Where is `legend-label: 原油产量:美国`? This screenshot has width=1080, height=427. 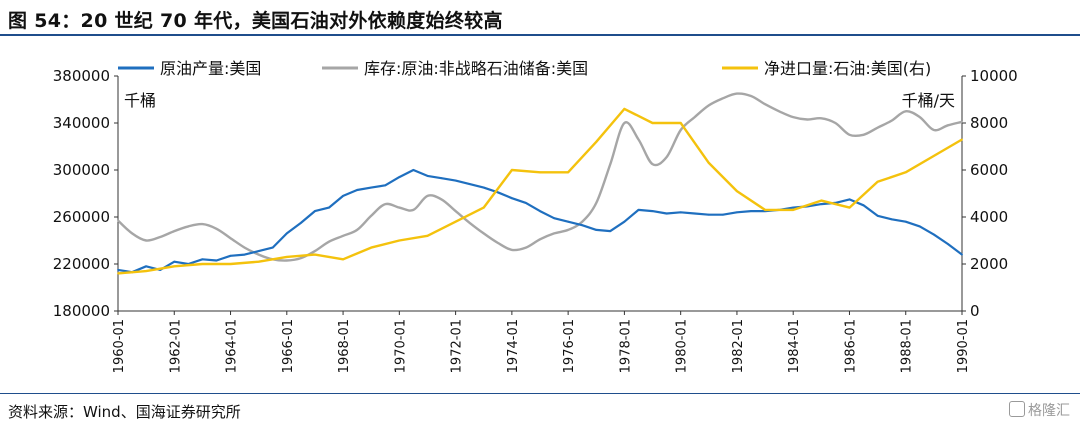 legend-label: 原油产量:美国 is located at coordinates (210, 68).